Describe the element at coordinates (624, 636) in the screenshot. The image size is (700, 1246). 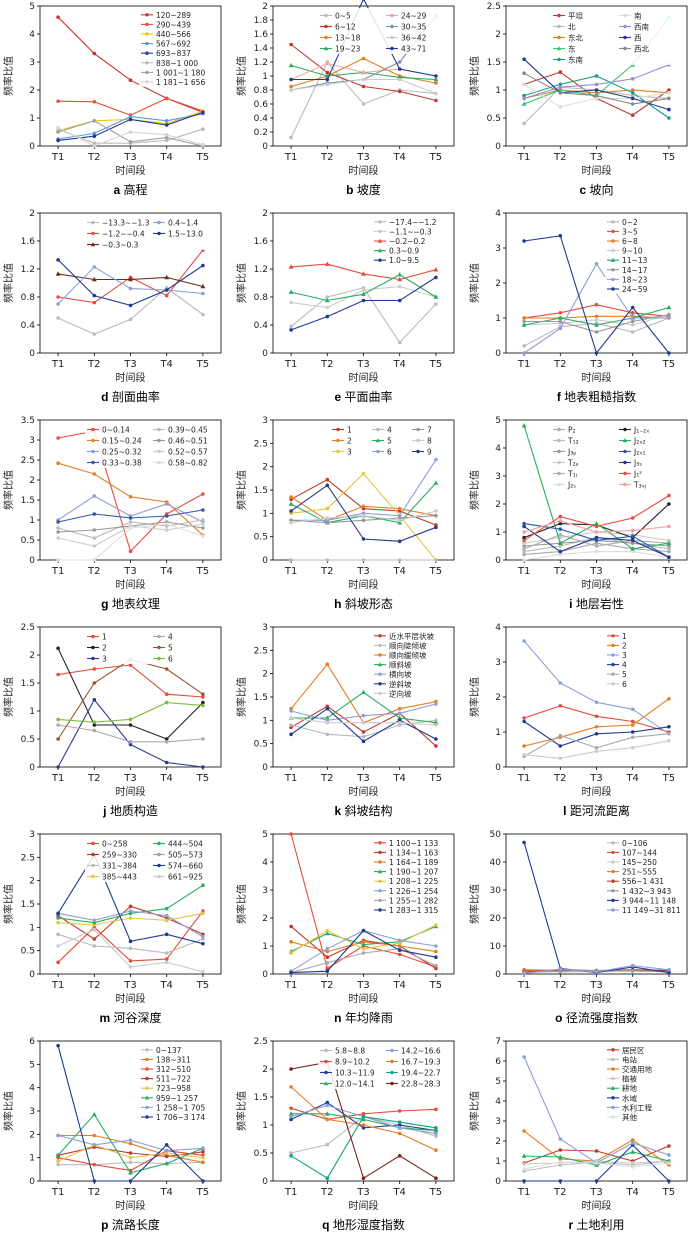
I see `legend-label: 1` at that location.